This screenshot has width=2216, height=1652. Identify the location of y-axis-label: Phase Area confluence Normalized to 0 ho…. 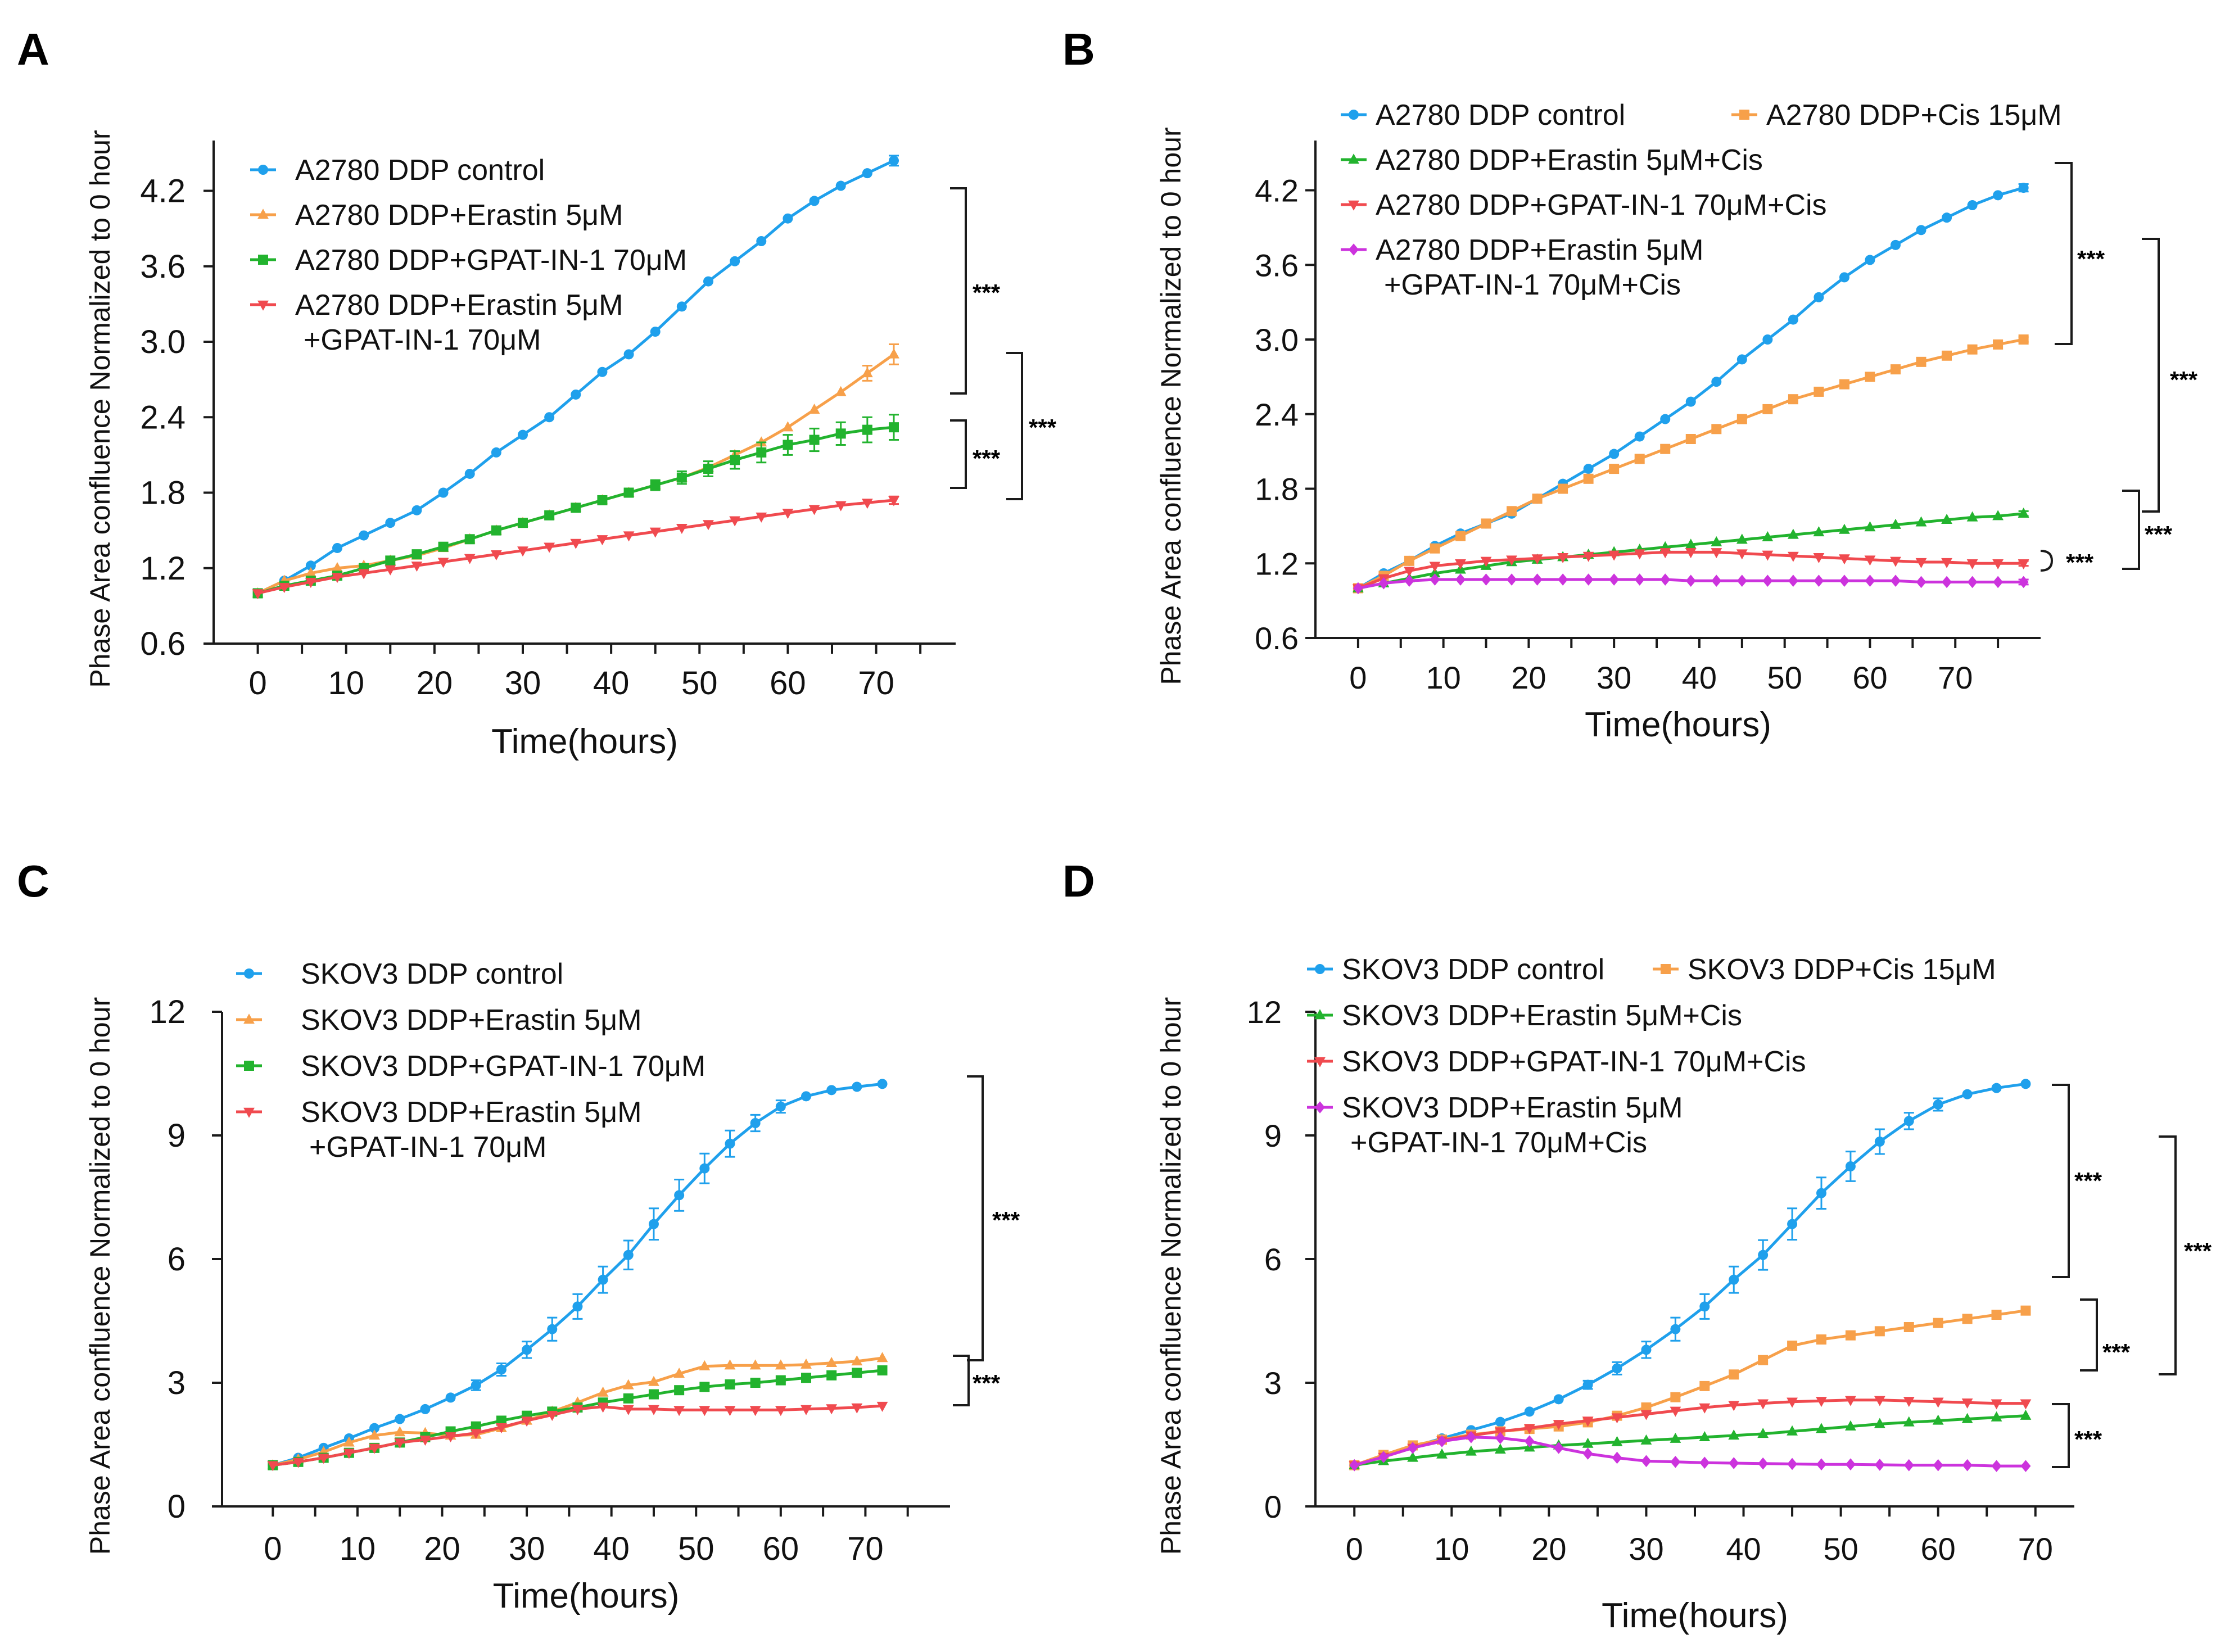
(100, 1276).